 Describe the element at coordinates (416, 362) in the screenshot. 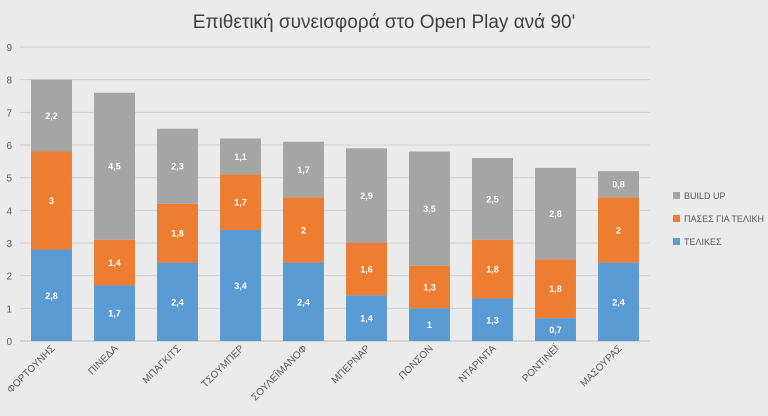

I see `x-tick-label: ΠΟΝΣΟΝ` at that location.